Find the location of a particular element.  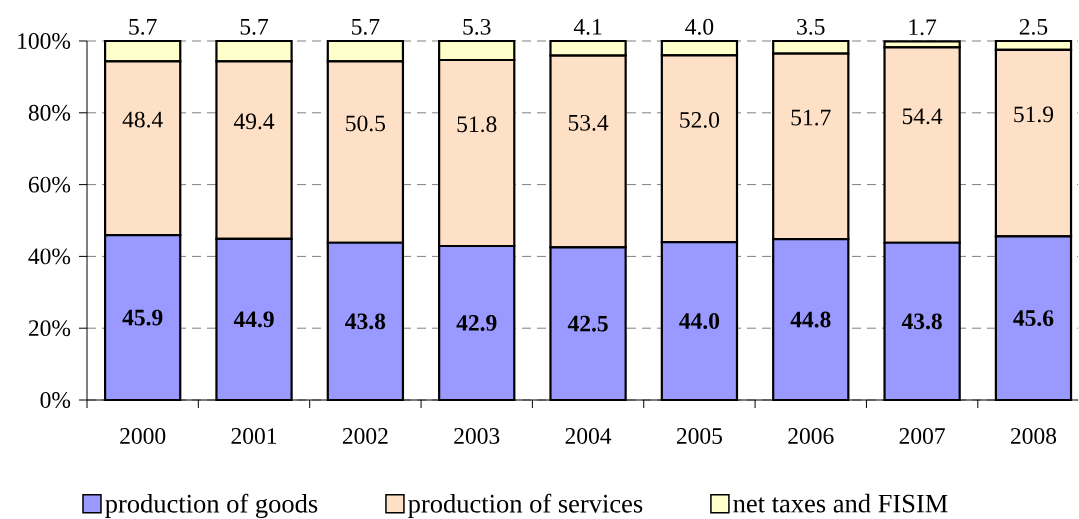

x-tick-label: 2005 is located at coordinates (699, 436).